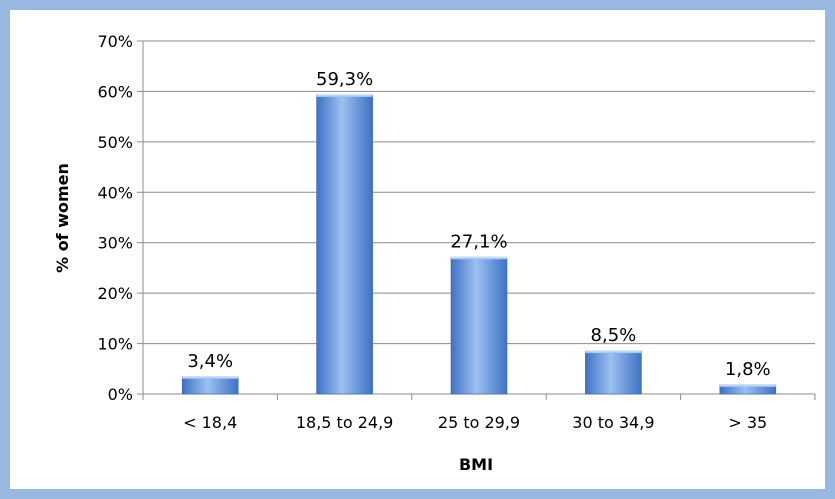 This screenshot has height=499, width=835. I want to click on data-label-3: 8,5%, so click(614, 335).